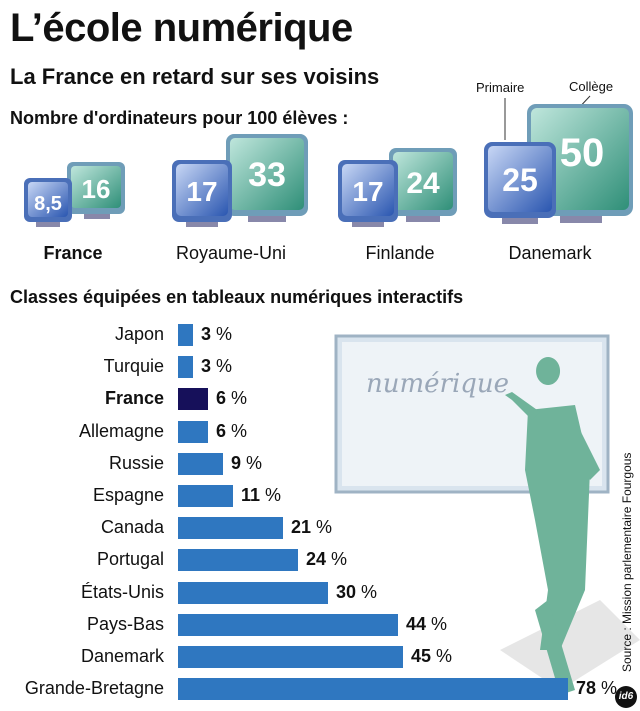 Image resolution: width=640 pixels, height=711 pixels. What do you see at coordinates (94, 688) in the screenshot?
I see `bar-label-grande-bretagne: Grande-Bretagne` at bounding box center [94, 688].